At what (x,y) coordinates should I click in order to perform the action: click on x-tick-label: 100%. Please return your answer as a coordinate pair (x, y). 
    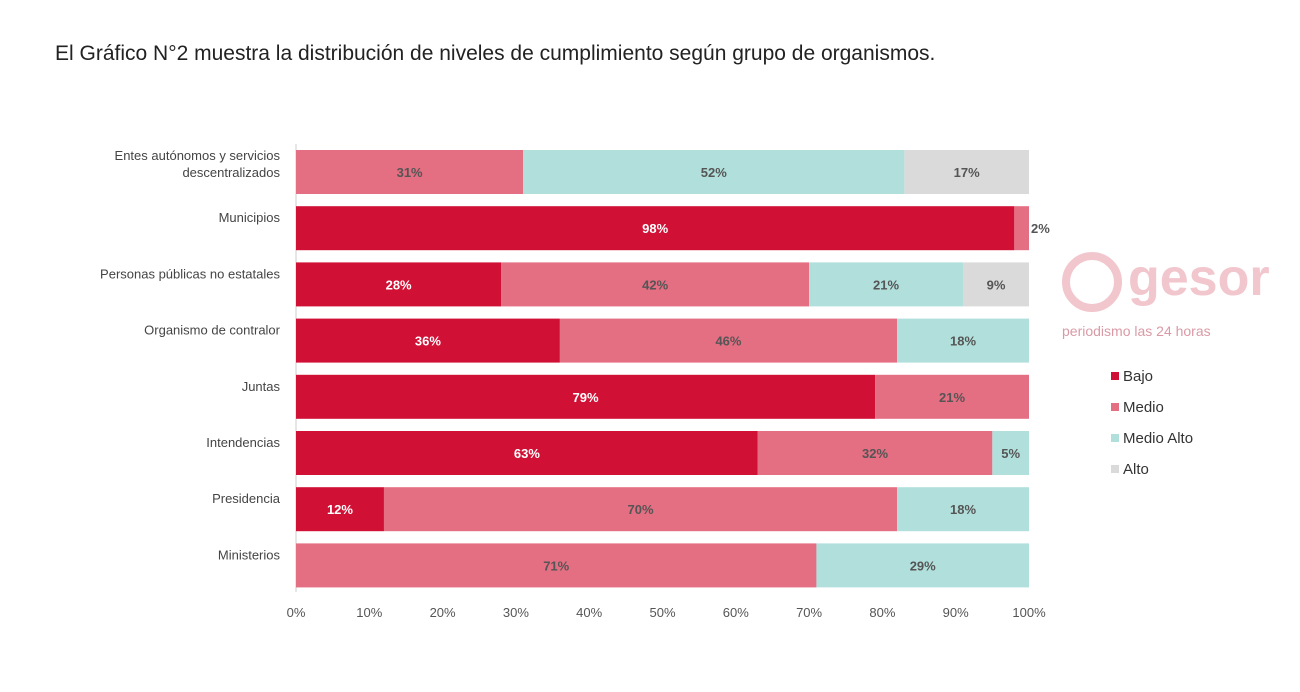
    Looking at the image, I should click on (1029, 612).